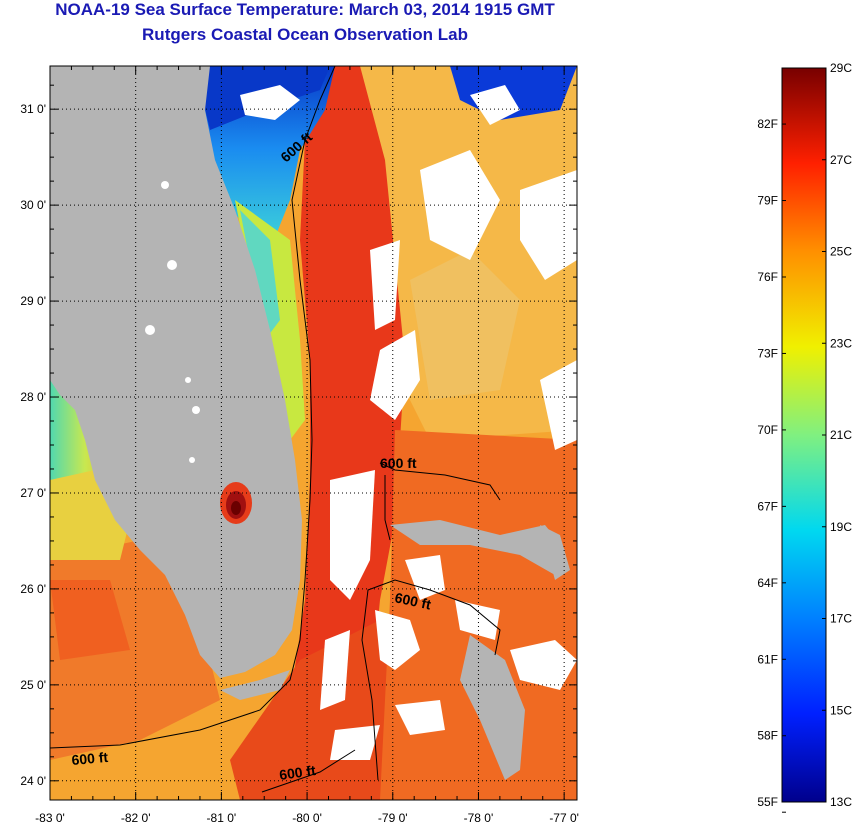 Image resolution: width=864 pixels, height=832 pixels. What do you see at coordinates (841, 68) in the screenshot?
I see `colorbar-celsius-label: 29C` at bounding box center [841, 68].